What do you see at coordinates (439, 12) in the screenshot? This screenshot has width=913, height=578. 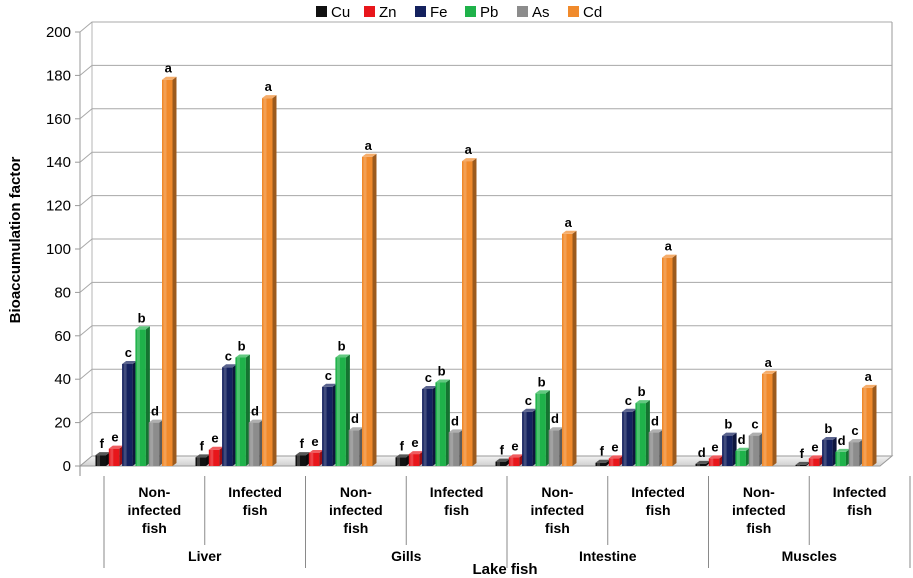 I see `legend-label: Fe` at bounding box center [439, 12].